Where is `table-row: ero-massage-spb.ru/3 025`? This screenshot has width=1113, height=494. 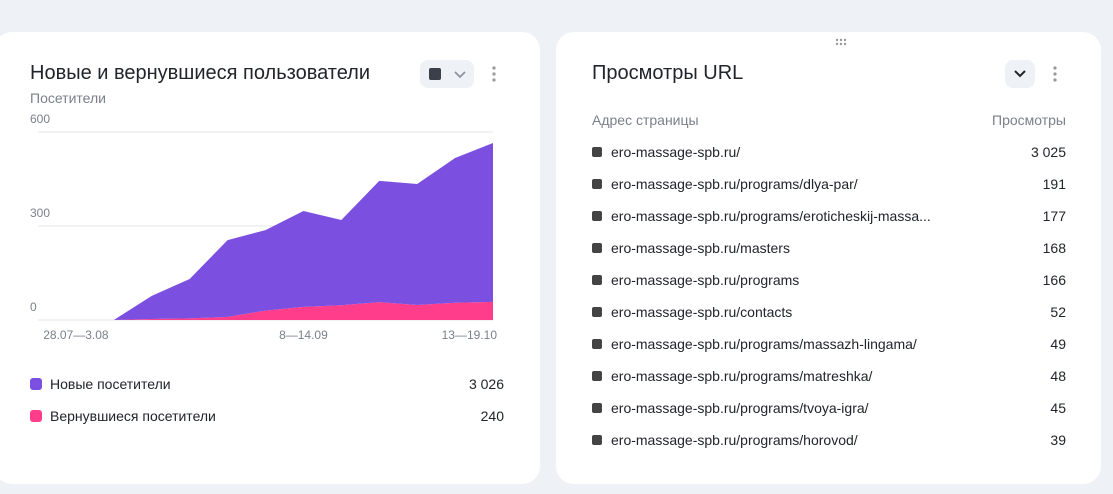
table-row: ero-massage-spb.ru/3 025 is located at coordinates (829, 152).